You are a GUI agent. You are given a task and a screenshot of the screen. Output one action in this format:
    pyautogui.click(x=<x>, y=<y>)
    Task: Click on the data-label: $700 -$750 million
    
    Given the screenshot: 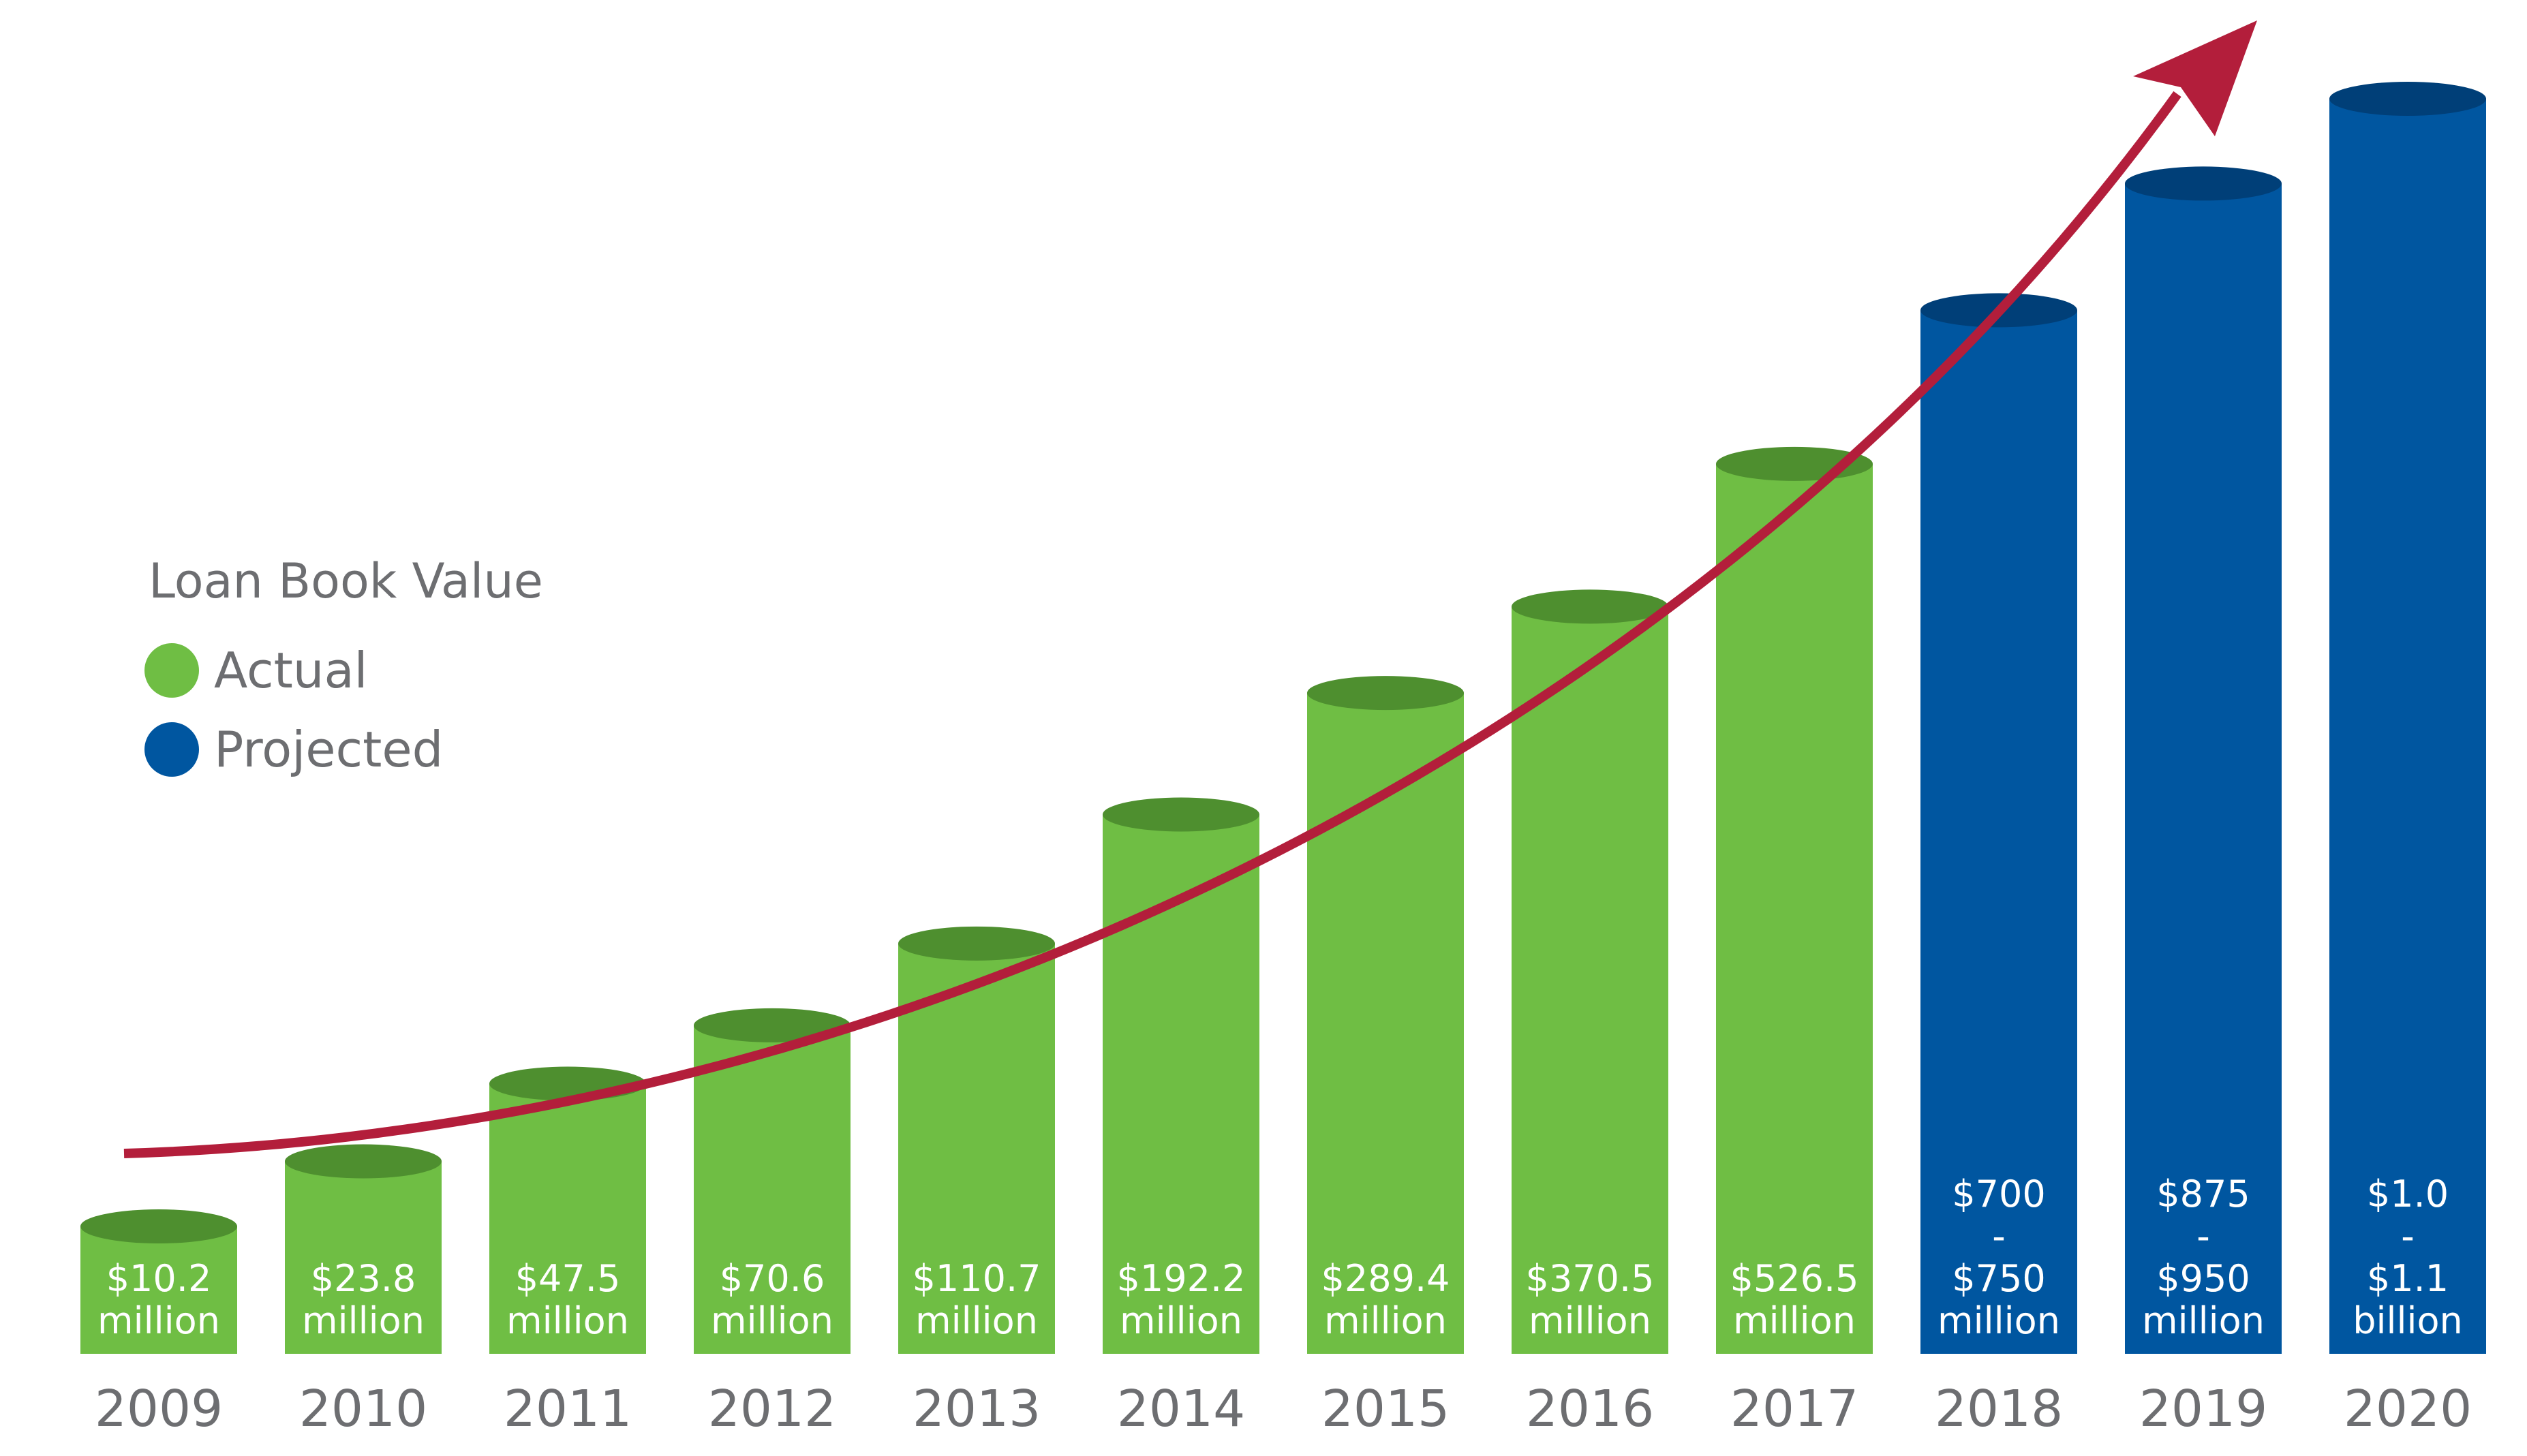 What is the action you would take?
    pyautogui.click(x=1999, y=1257)
    